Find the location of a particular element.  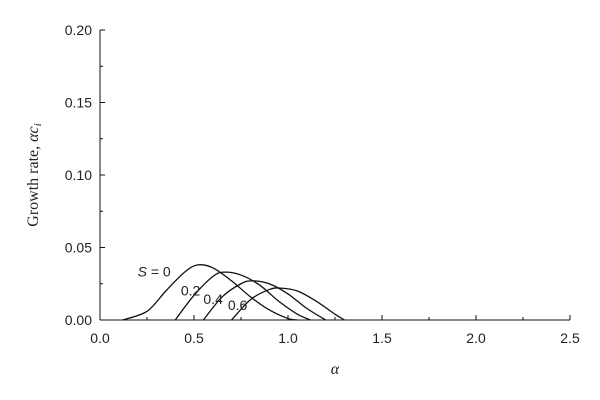

curve-labels: S = 0 0.20.4 0.6 is located at coordinates (193, 288).